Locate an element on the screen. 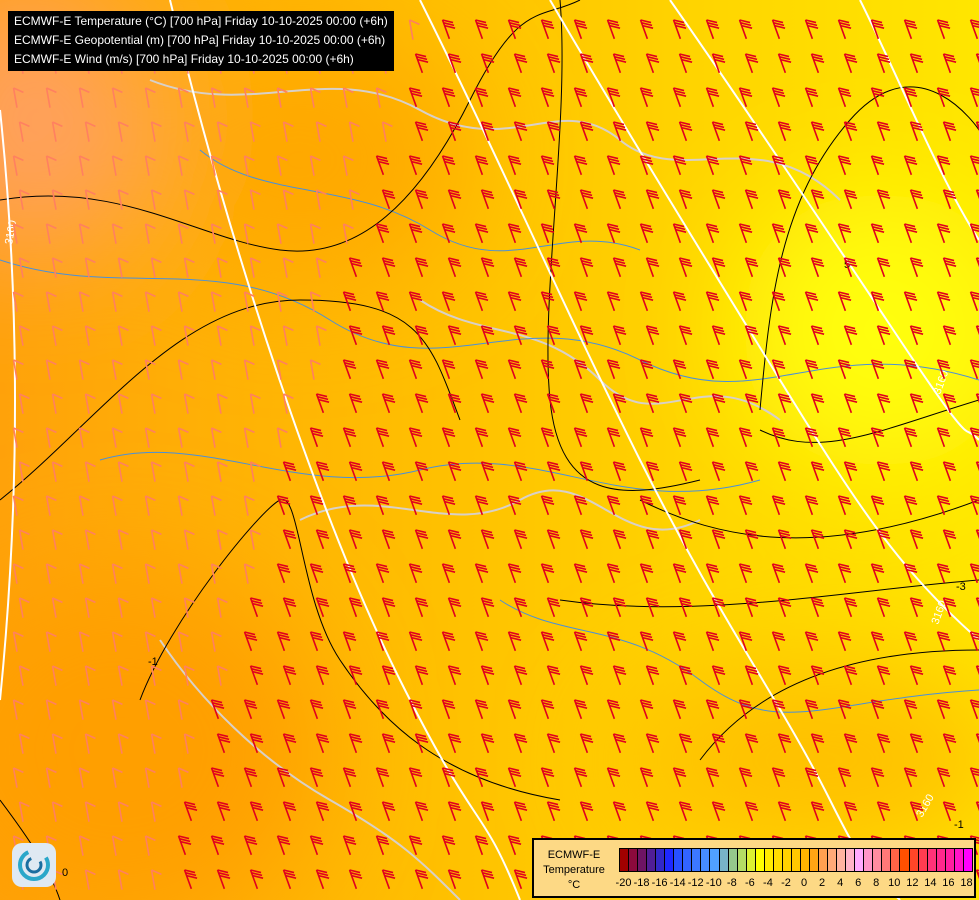 This screenshot has height=900, width=979. river-line is located at coordinates (739, 656).